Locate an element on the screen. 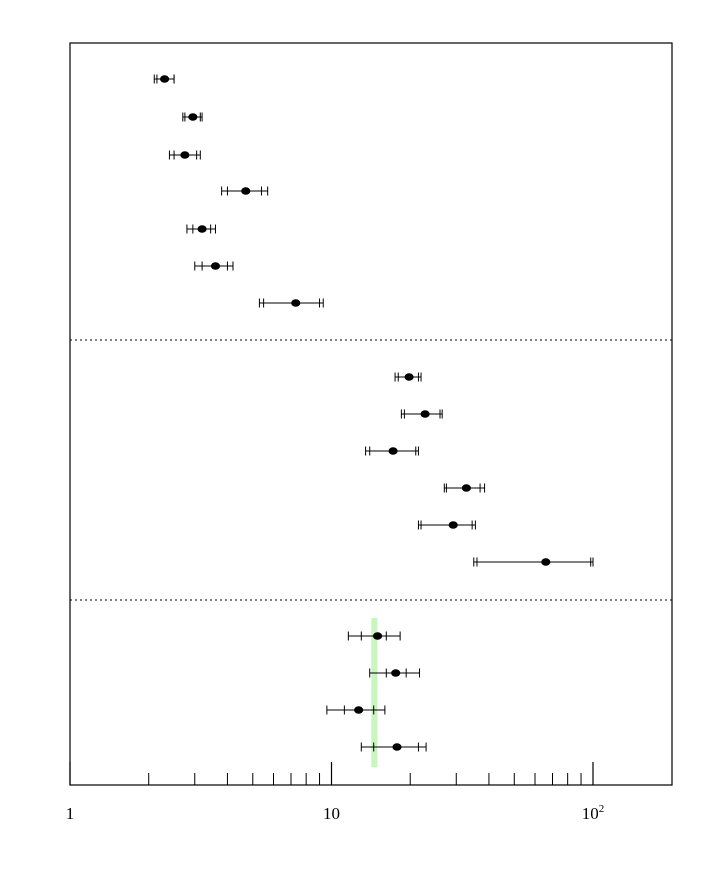 This screenshot has height=872, width=708. reference-band is located at coordinates (374, 692).